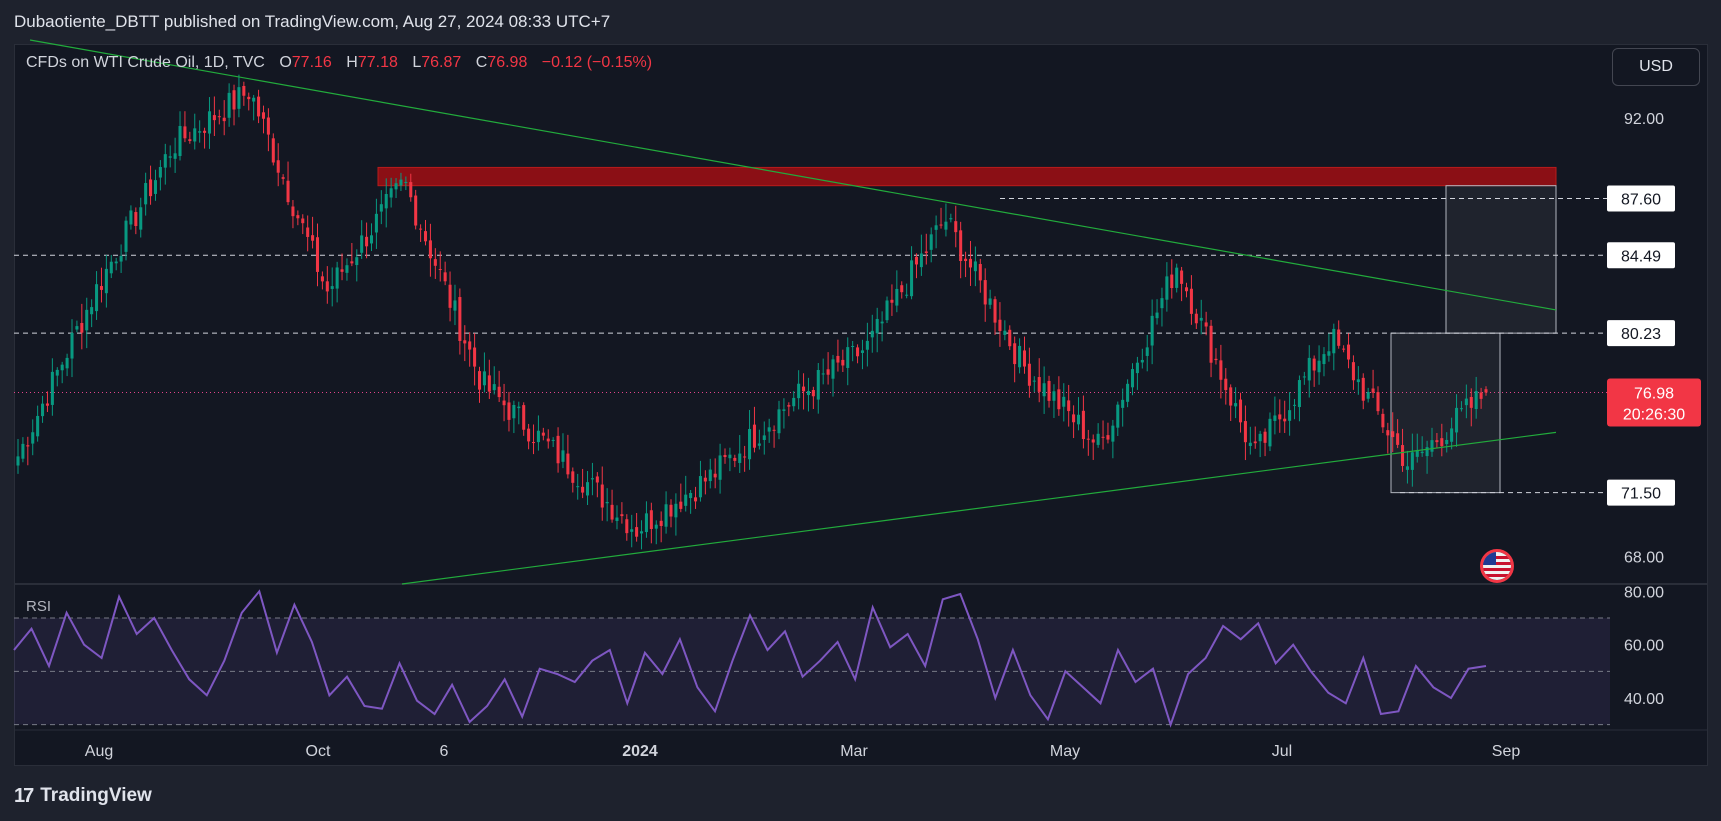  Describe the element at coordinates (1654, 415) in the screenshot. I see `countdown-label: 20:26:30` at that location.